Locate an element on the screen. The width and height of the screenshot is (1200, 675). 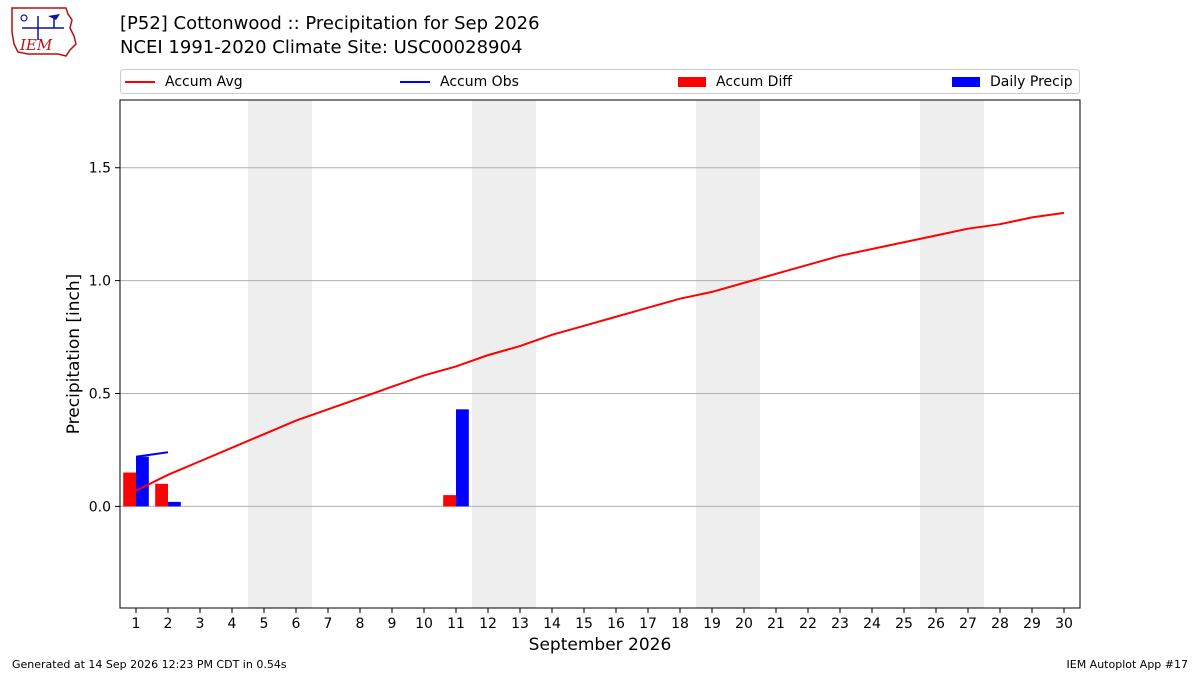
x-tick-label: 26 is located at coordinates (936, 624).